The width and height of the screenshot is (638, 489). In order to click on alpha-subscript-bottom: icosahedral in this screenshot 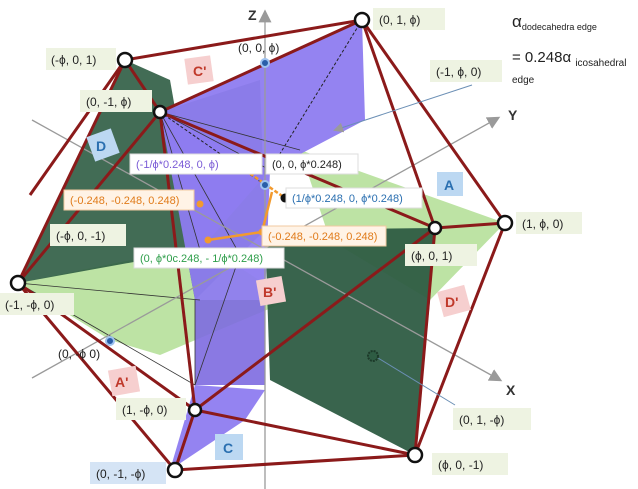, I will do `click(600, 63)`.